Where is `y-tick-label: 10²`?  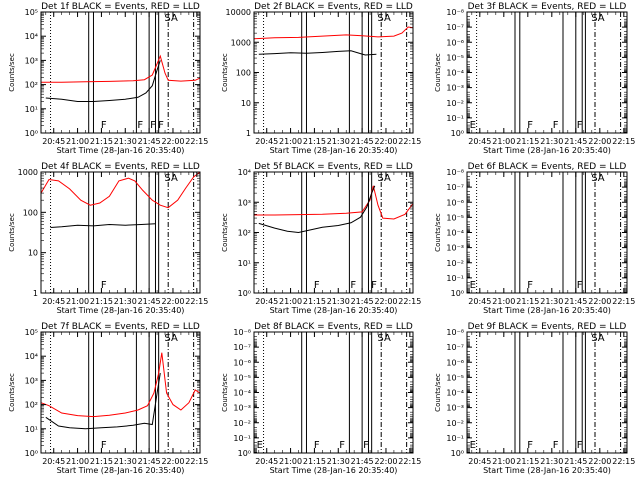
y-tick-label: 10² is located at coordinates (244, 233).